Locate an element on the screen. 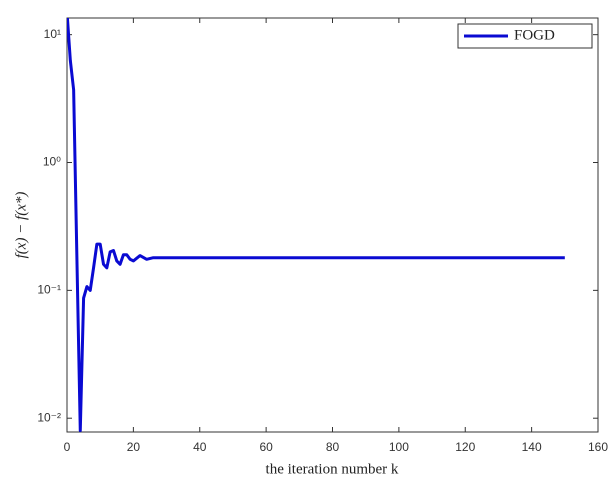  x-tick-label: 160 is located at coordinates (598, 447).